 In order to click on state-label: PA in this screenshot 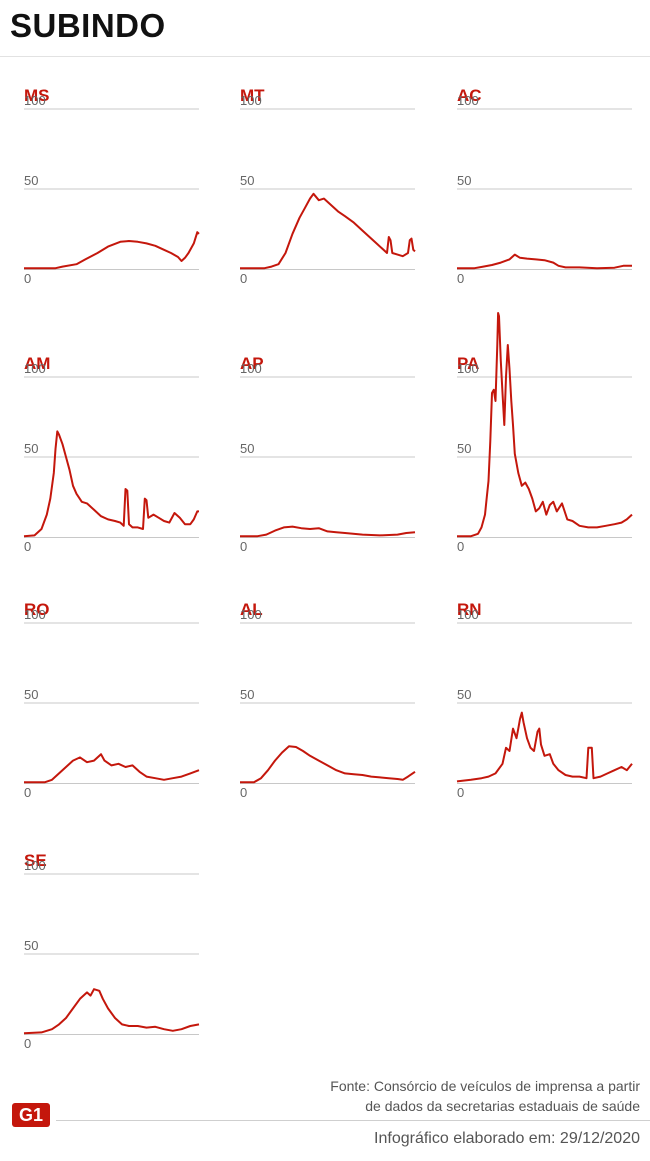, I will do `click(468, 363)`.